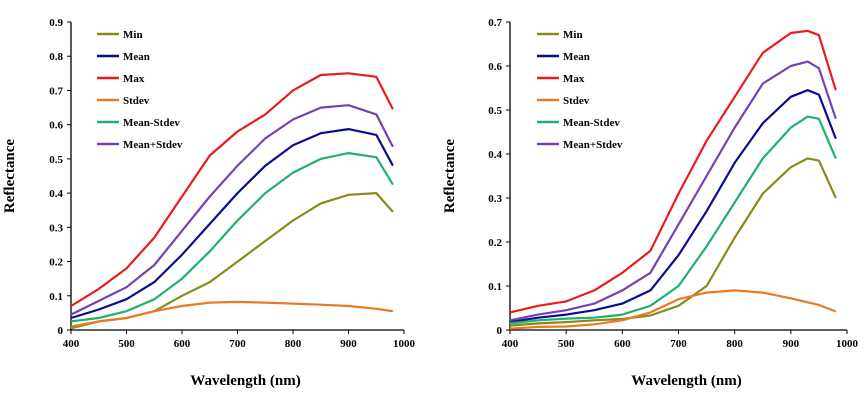 The image size is (865, 405). I want to click on series-line-min, so click(232, 261).